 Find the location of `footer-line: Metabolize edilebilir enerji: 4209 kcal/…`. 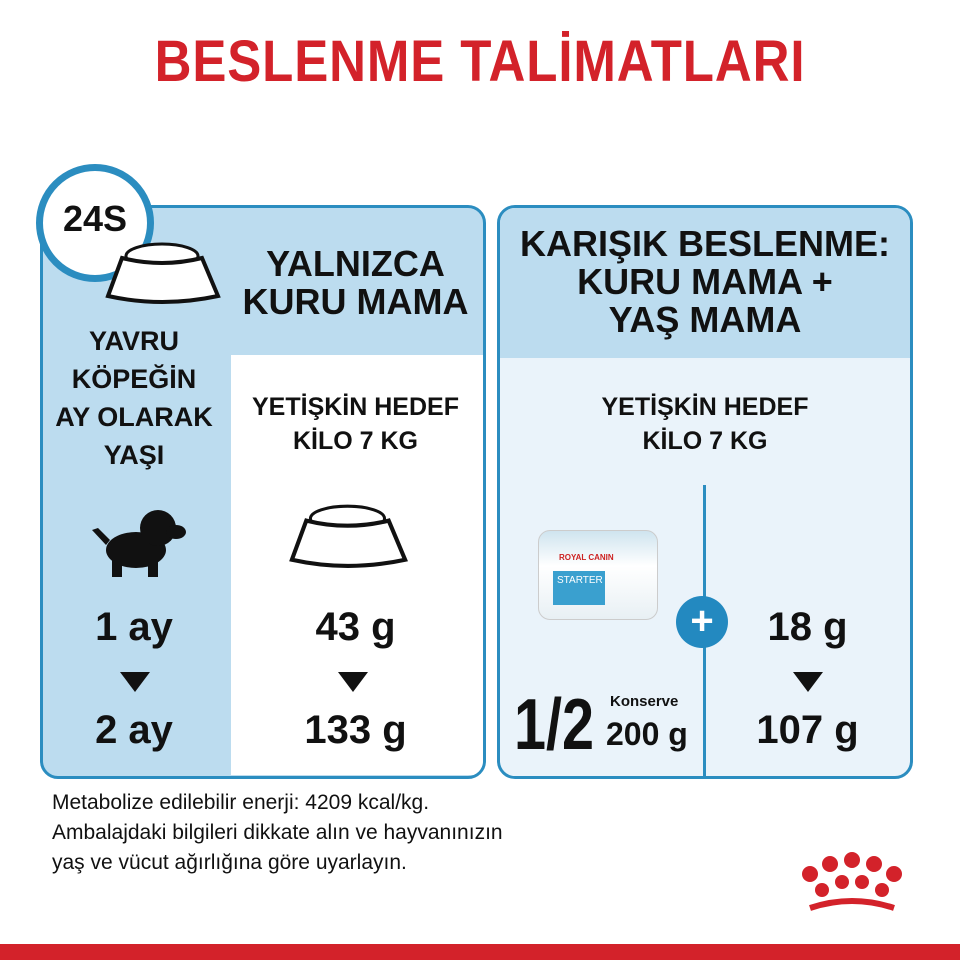

footer-line: Metabolize edilebilir enerji: 4209 kcal/… is located at coordinates (241, 802).